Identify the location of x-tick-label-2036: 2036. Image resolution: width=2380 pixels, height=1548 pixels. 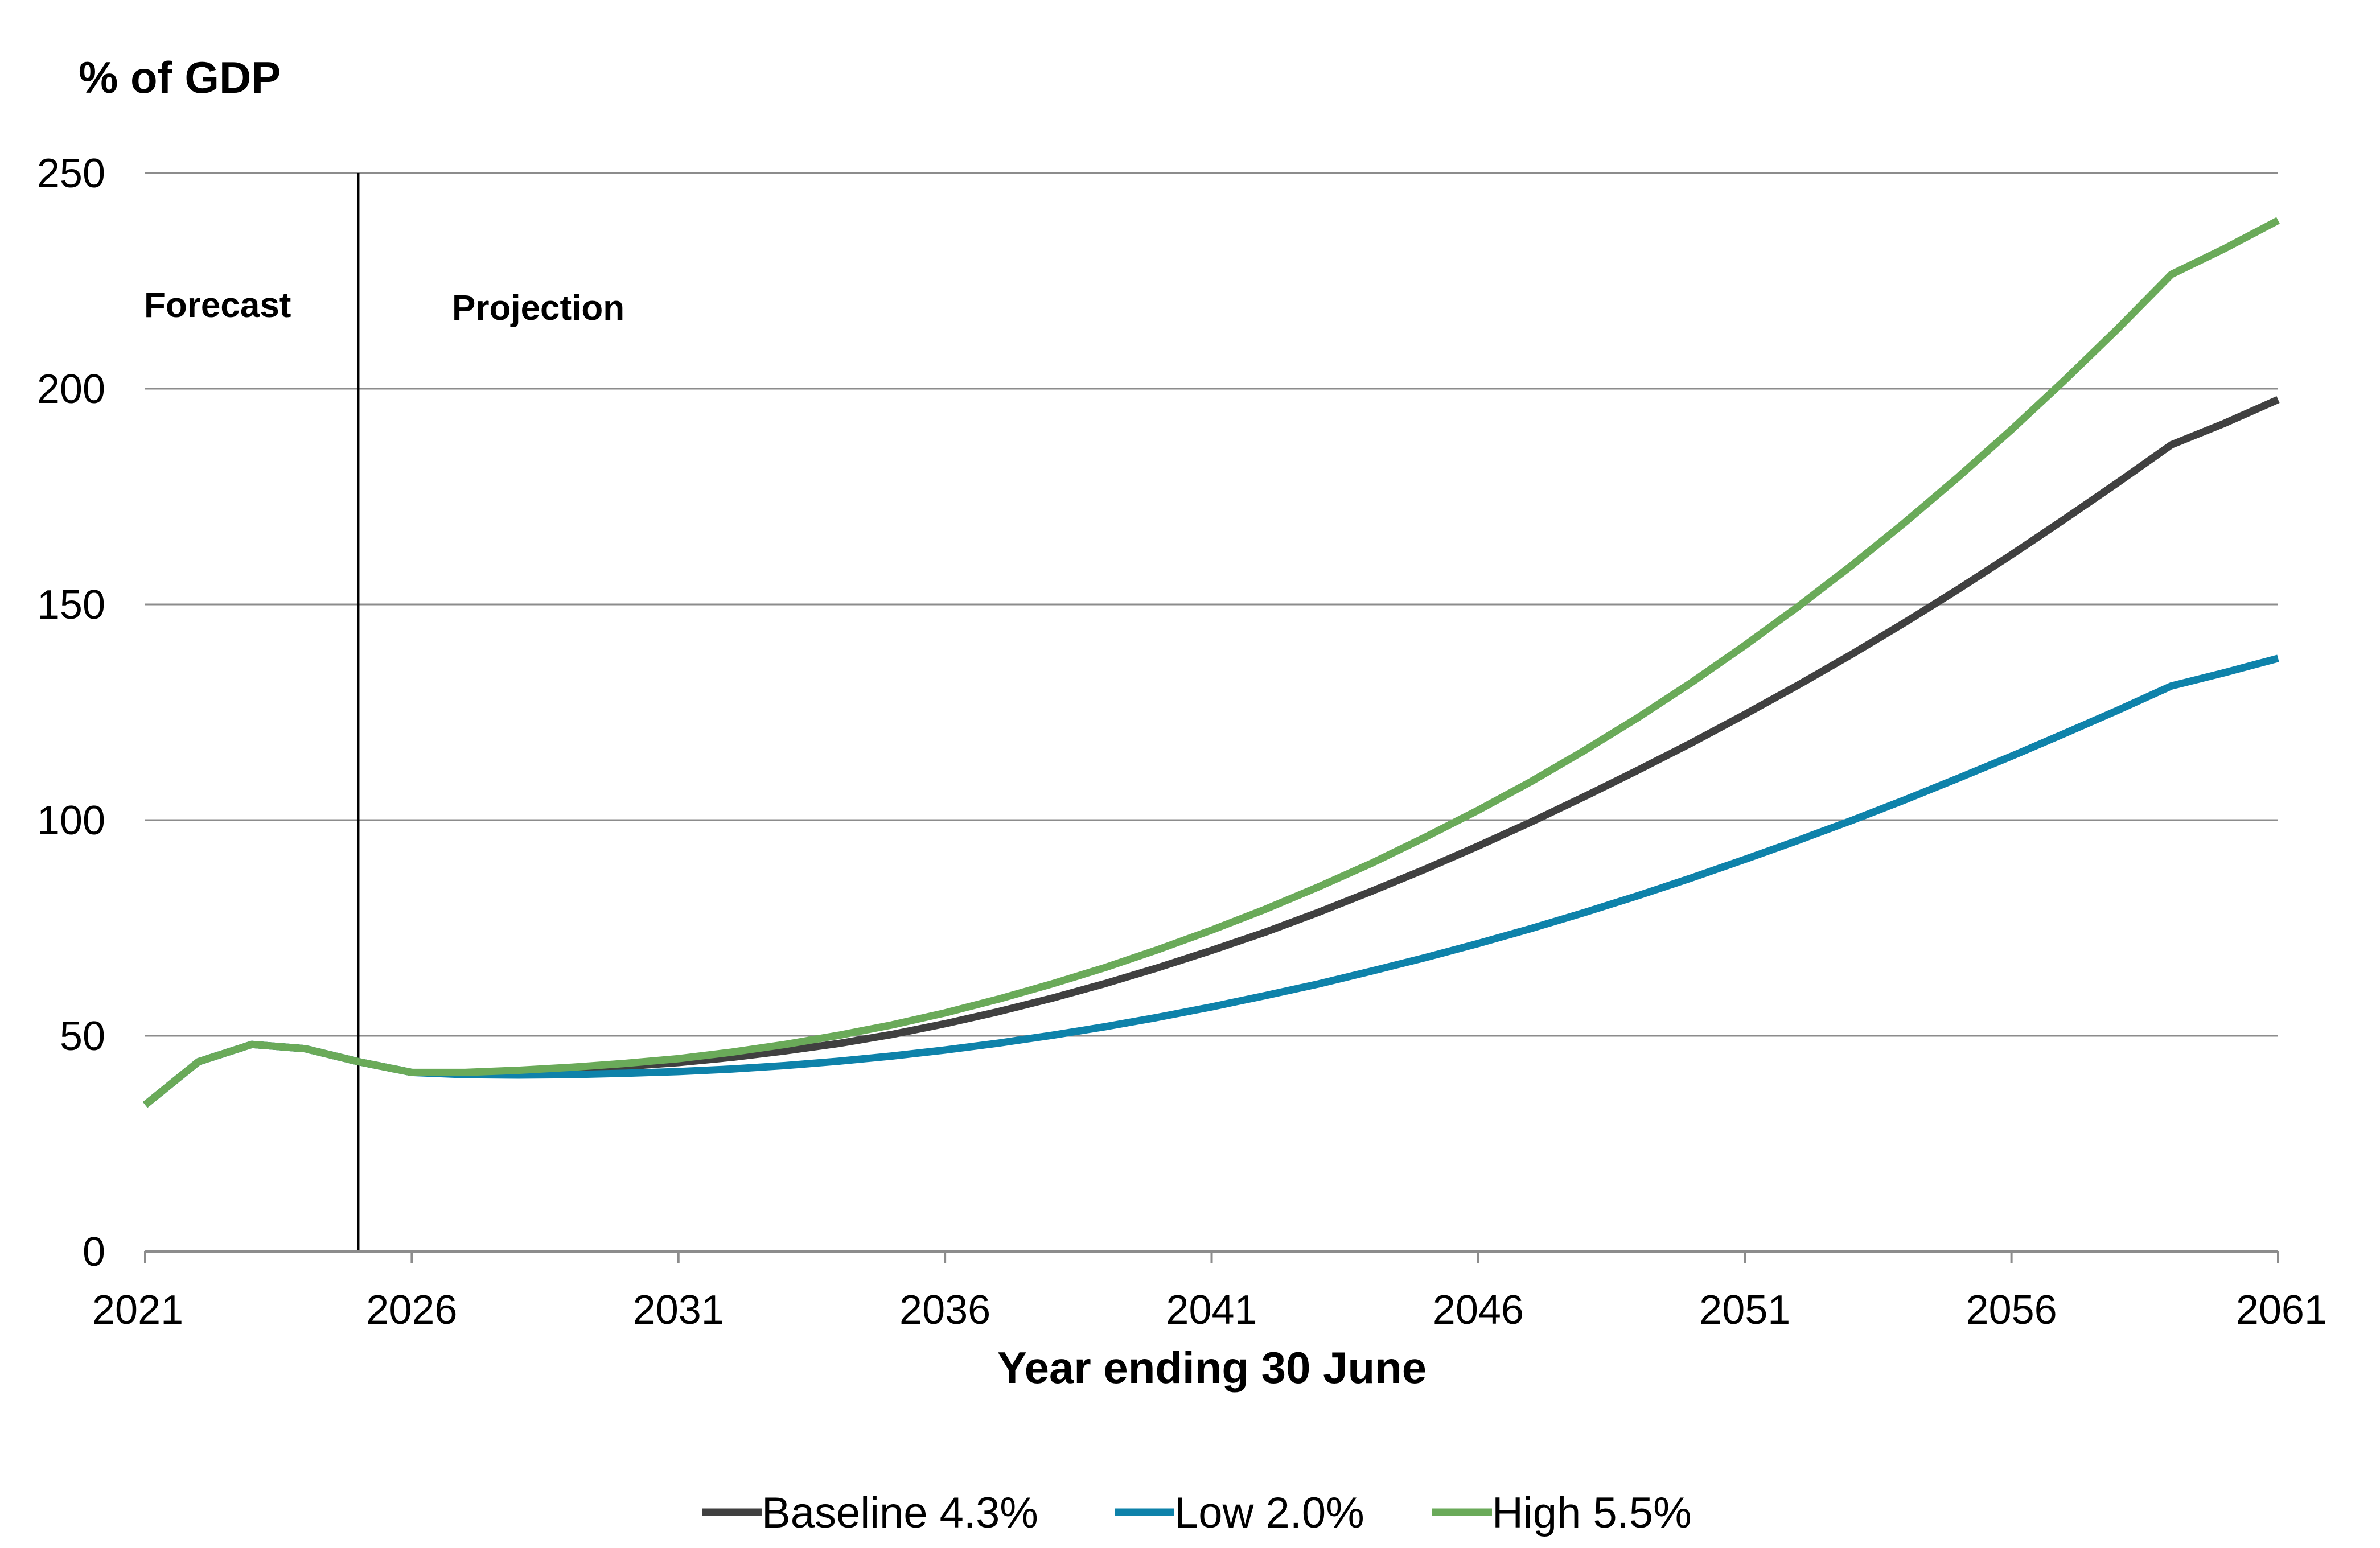
(944, 1310).